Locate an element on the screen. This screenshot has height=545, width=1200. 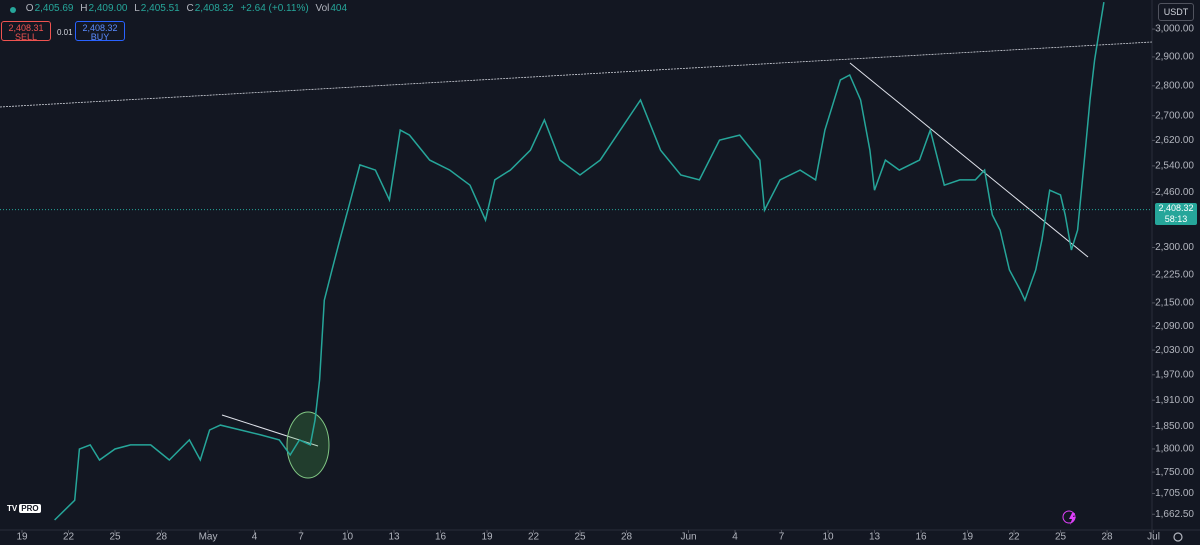
change-value: +2.64 (+0.11%) is located at coordinates (274, 8).